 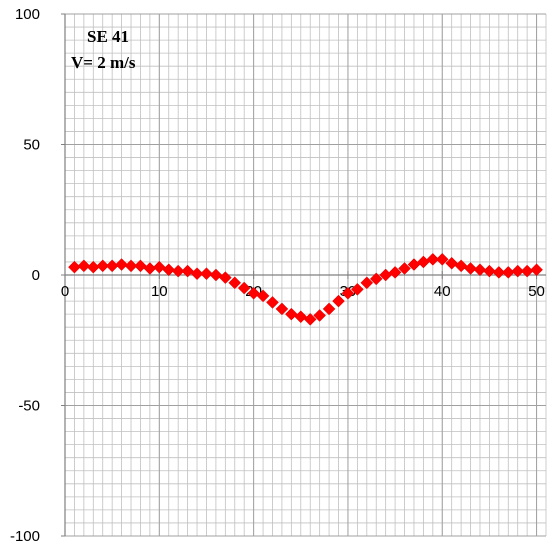 I want to click on y-tick-label: 100, so click(x=27, y=14).